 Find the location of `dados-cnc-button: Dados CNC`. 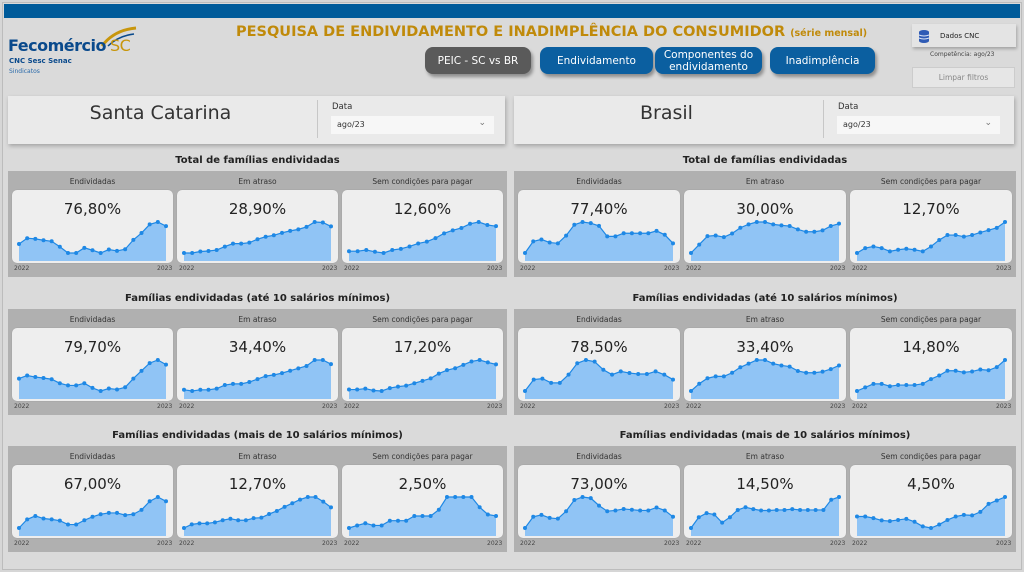

dados-cnc-button: Dados CNC is located at coordinates (964, 35).